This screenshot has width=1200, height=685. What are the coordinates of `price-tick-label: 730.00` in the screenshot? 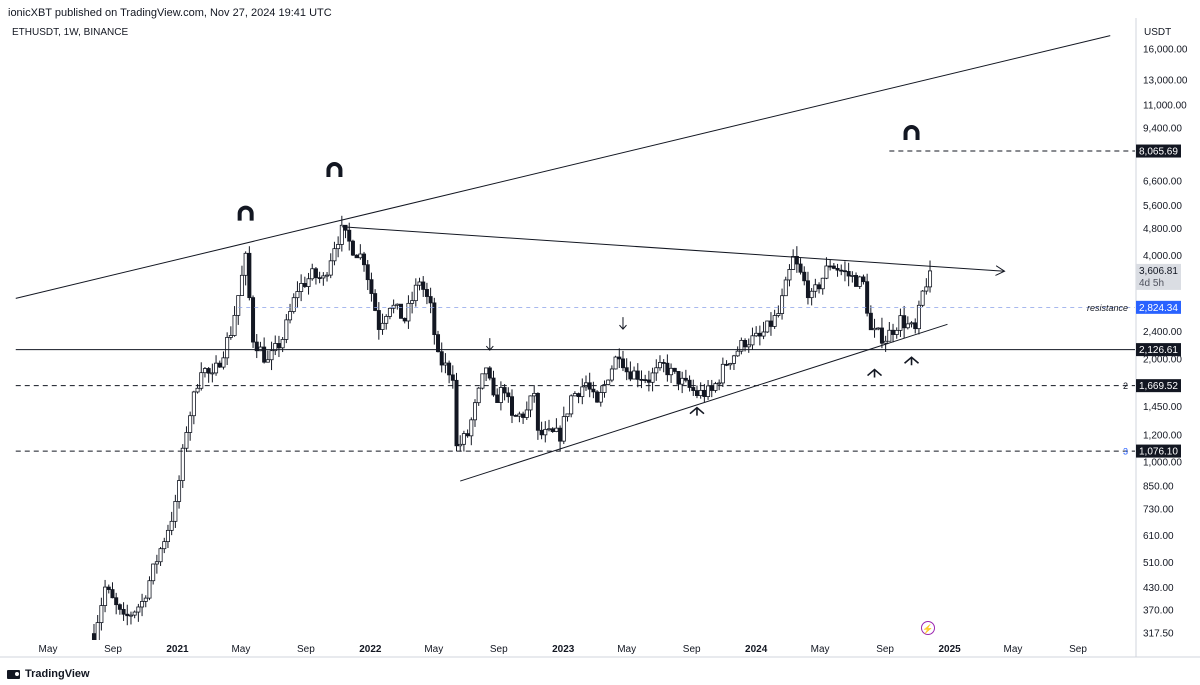 It's located at (1158, 509).